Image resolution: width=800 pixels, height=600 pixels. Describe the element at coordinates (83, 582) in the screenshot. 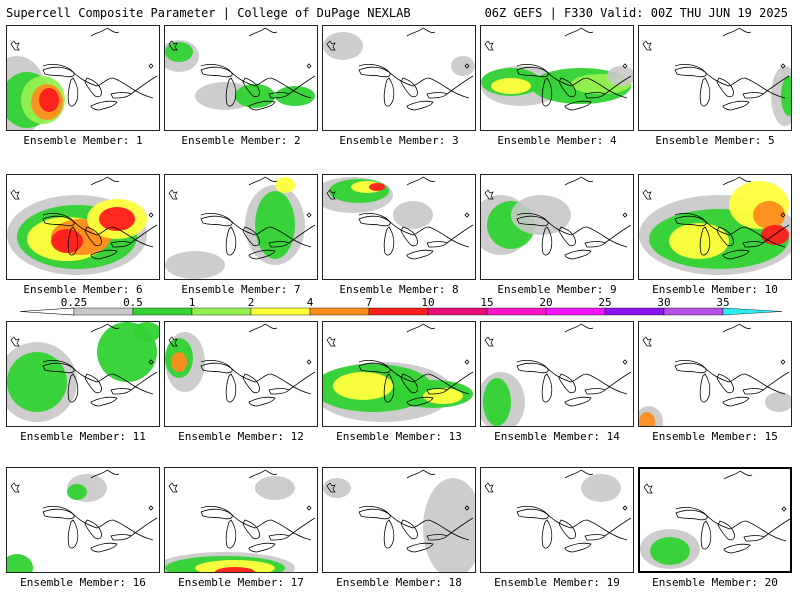

I see `ensemble-member-label: Ensemble Member: 16` at that location.